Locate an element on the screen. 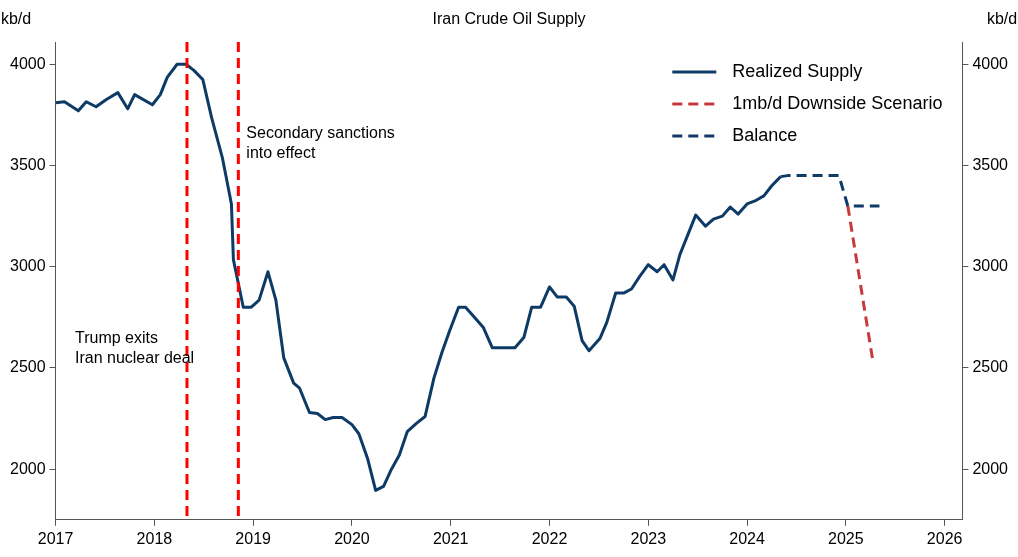 This screenshot has width=1018, height=557. y-tick-label: 3500 is located at coordinates (28, 164).